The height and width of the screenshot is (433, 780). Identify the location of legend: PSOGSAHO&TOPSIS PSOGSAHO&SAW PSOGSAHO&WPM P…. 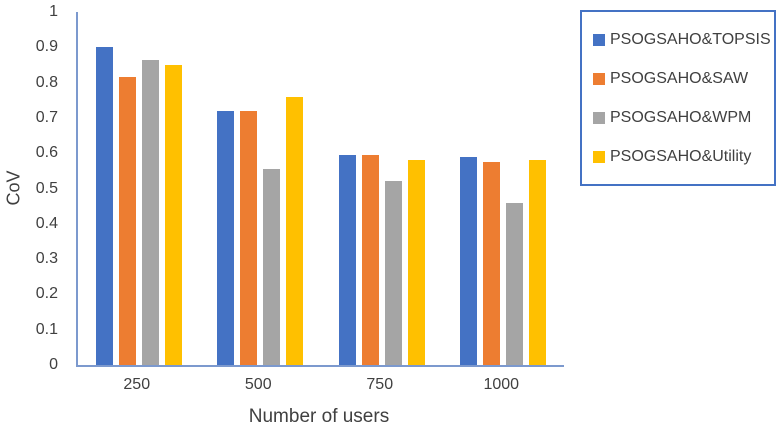
(678, 98).